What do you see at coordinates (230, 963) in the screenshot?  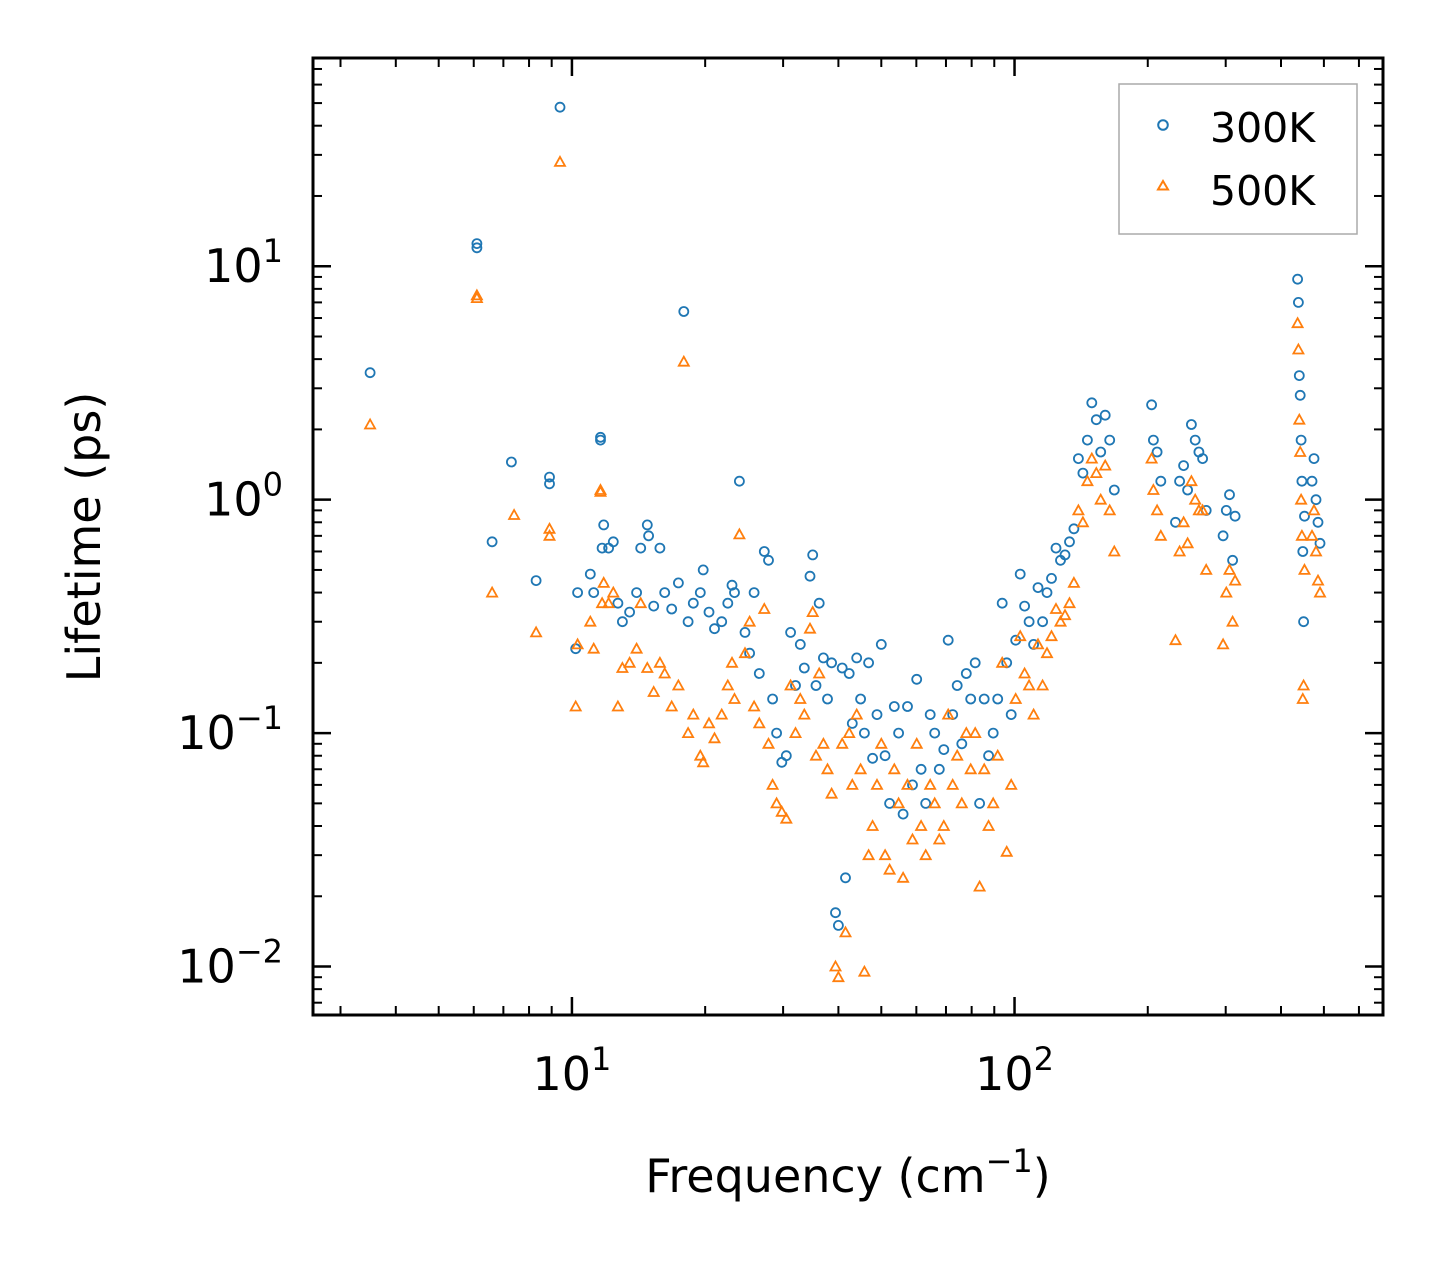 I see `y-tick-label: 10⁻²` at bounding box center [230, 963].